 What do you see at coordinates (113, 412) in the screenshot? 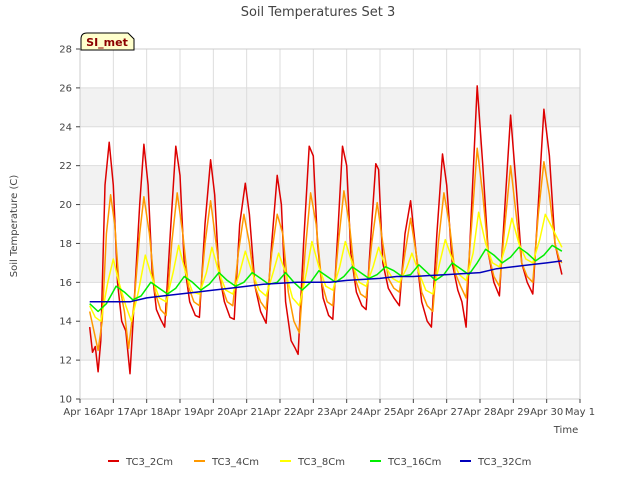
I see `x-tick-label: Apr 17` at bounding box center [113, 412].